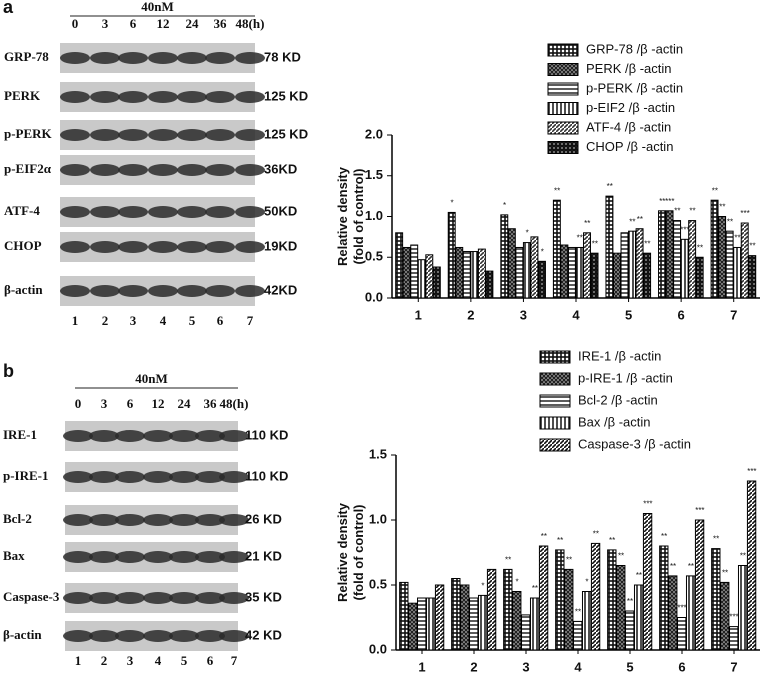 The image size is (770, 677). I want to click on lane-label: 6, so click(220, 320).